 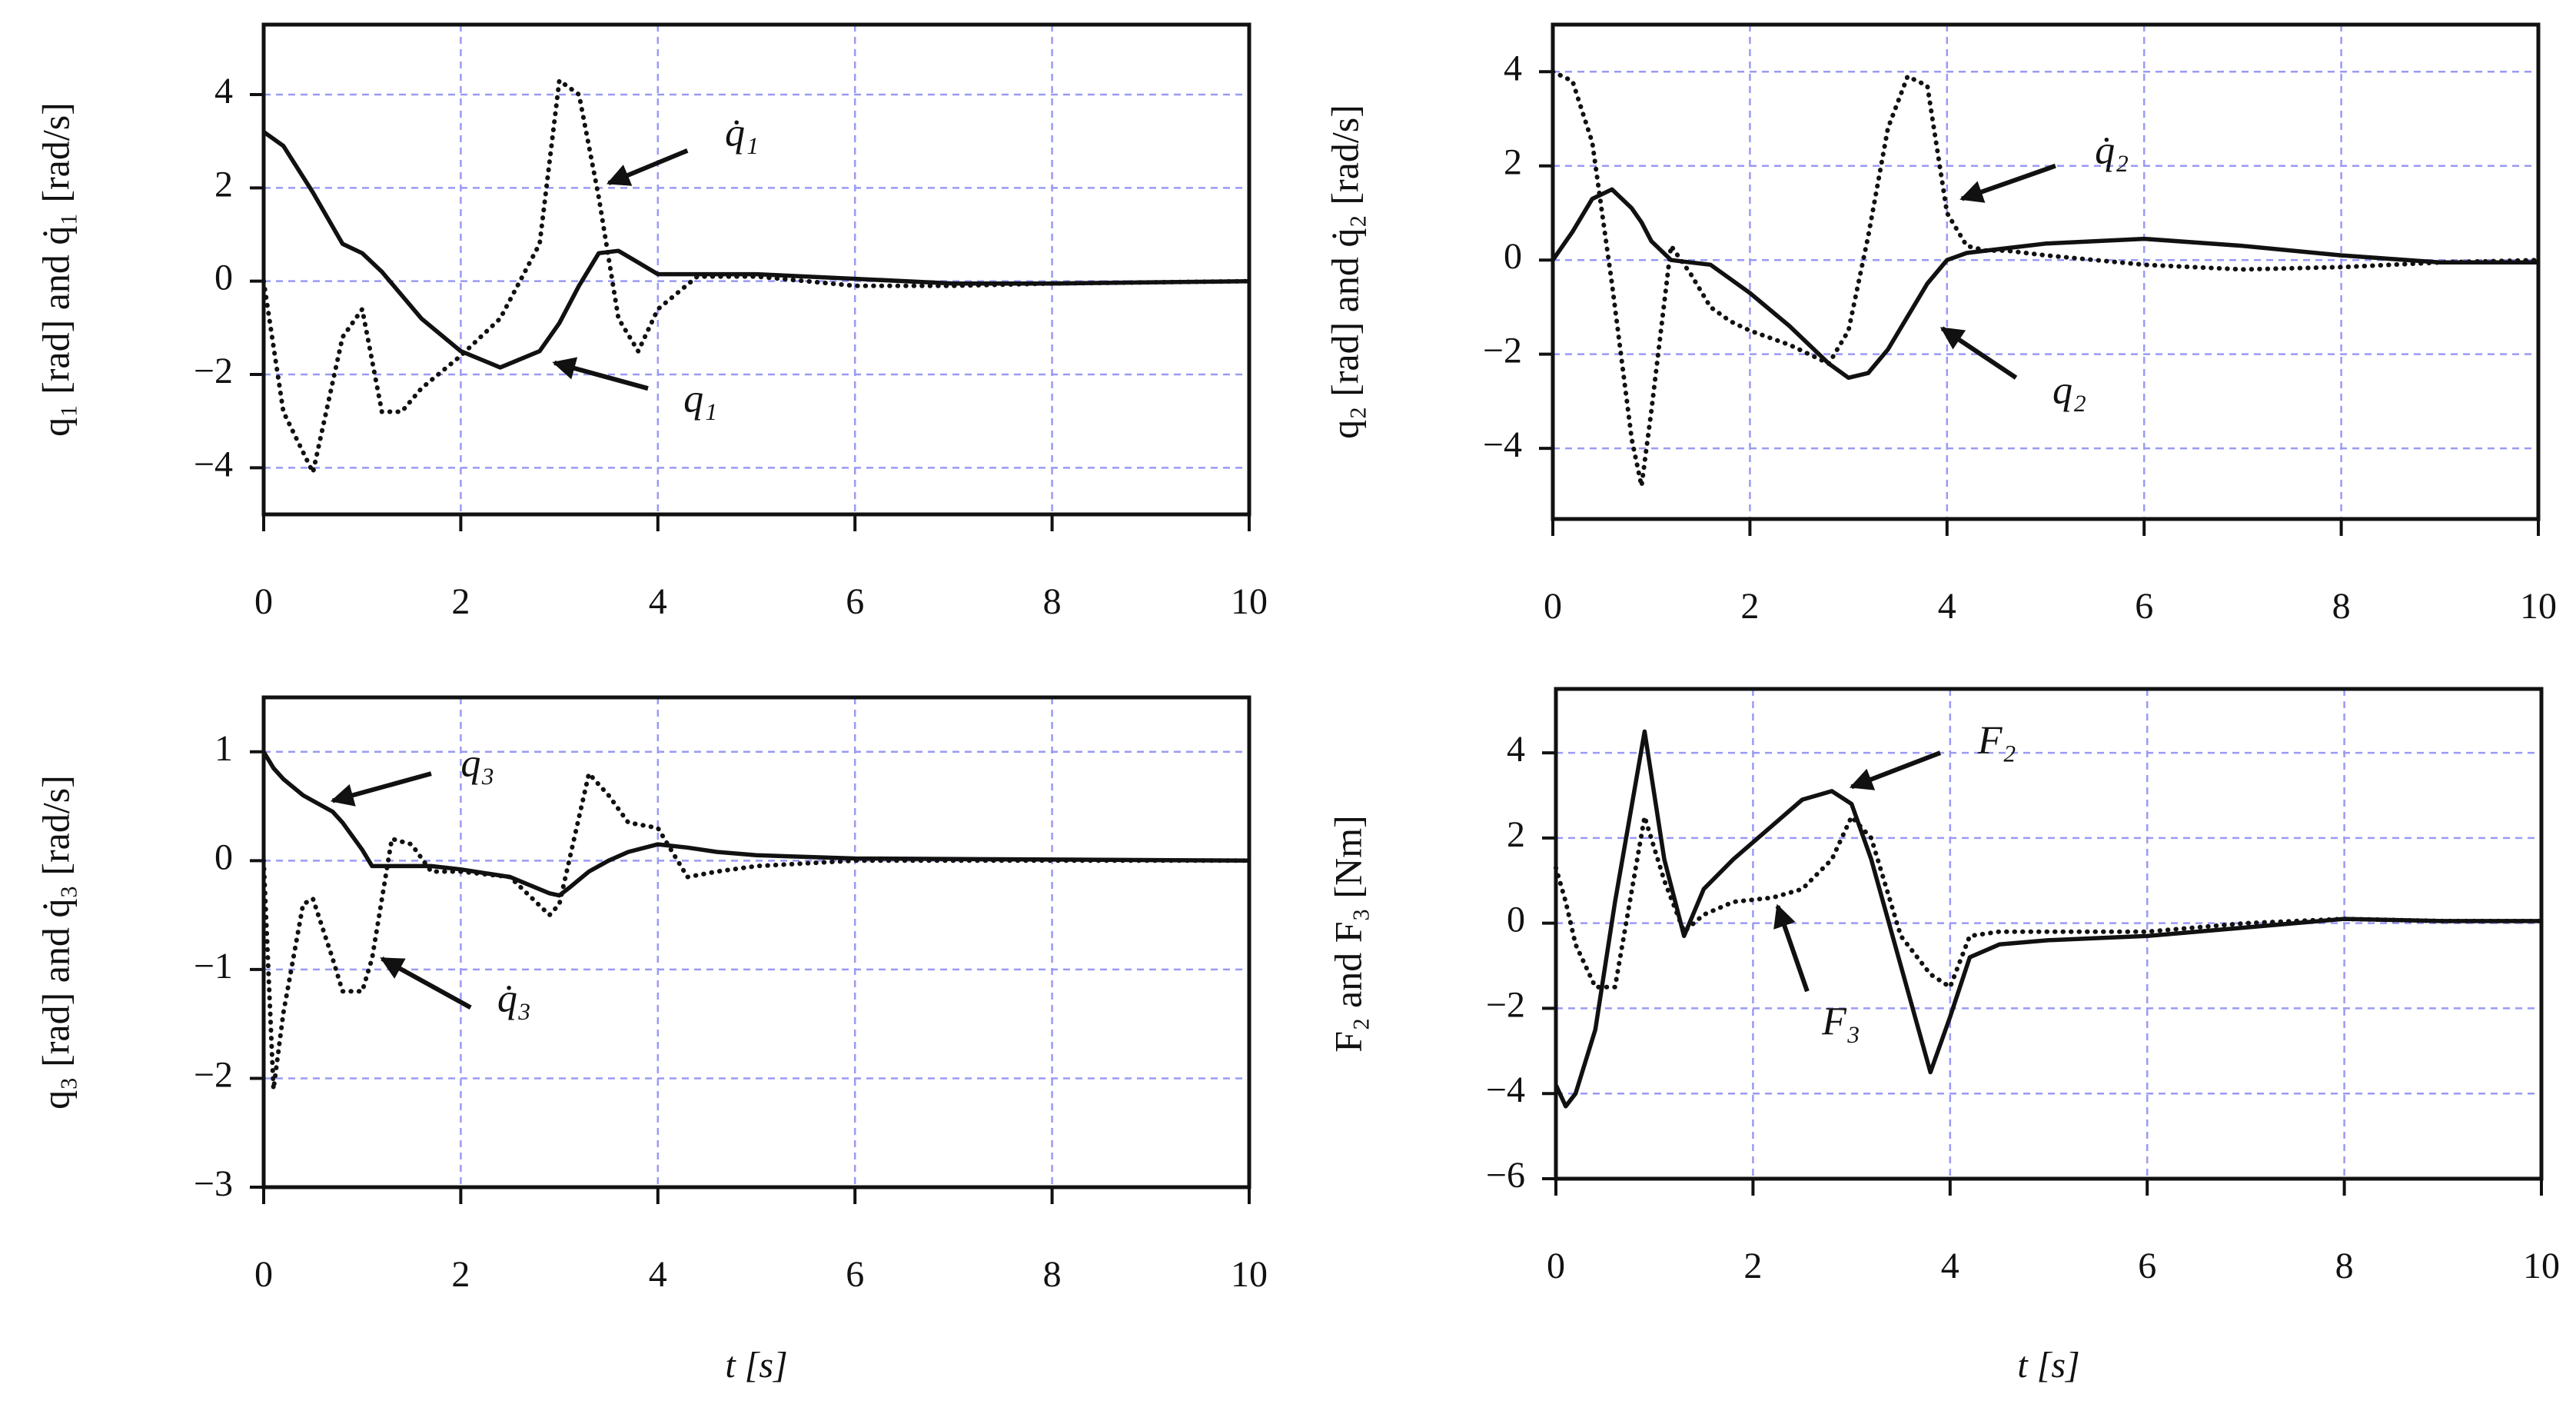 I want to click on series-annotation: q̇₁, so click(x=742, y=133).